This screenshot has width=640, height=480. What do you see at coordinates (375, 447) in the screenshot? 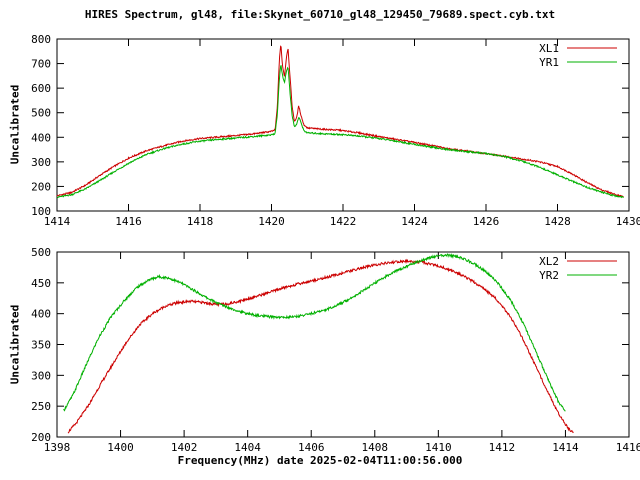
I see `x-tick-label: 1408` at bounding box center [375, 447].